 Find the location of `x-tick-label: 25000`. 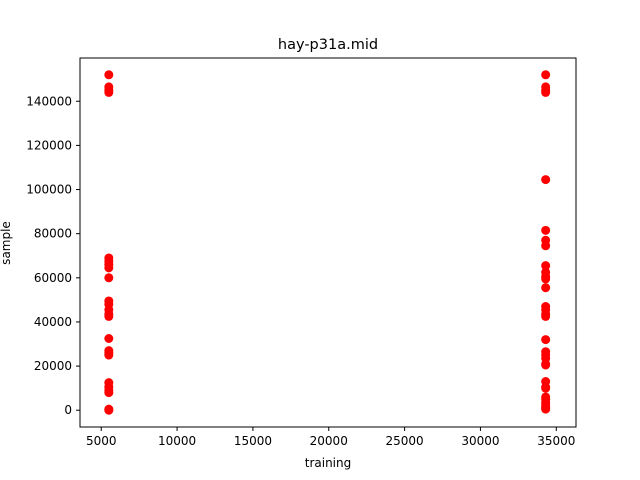

x-tick-label: 25000 is located at coordinates (405, 441).